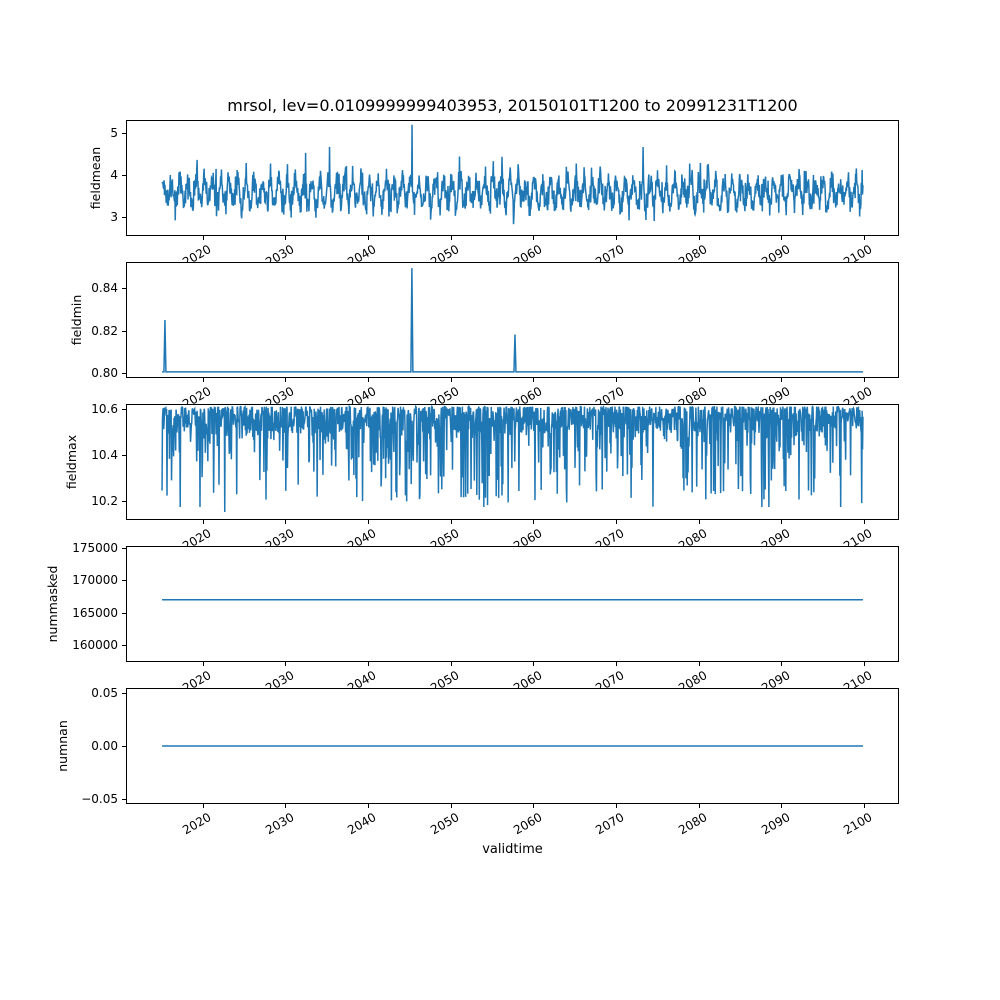 The height and width of the screenshot is (1000, 1000). I want to click on fieldmin-line-plot, so click(512, 320).